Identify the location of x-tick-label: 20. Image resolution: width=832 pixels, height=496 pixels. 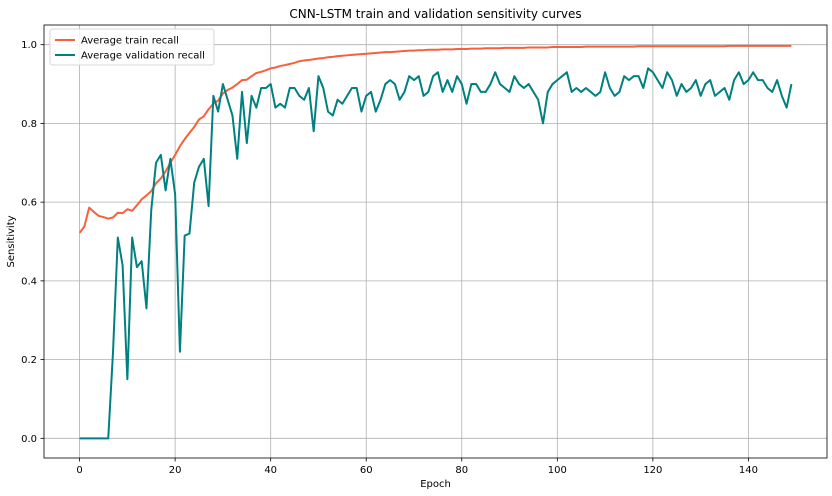
(175, 470).